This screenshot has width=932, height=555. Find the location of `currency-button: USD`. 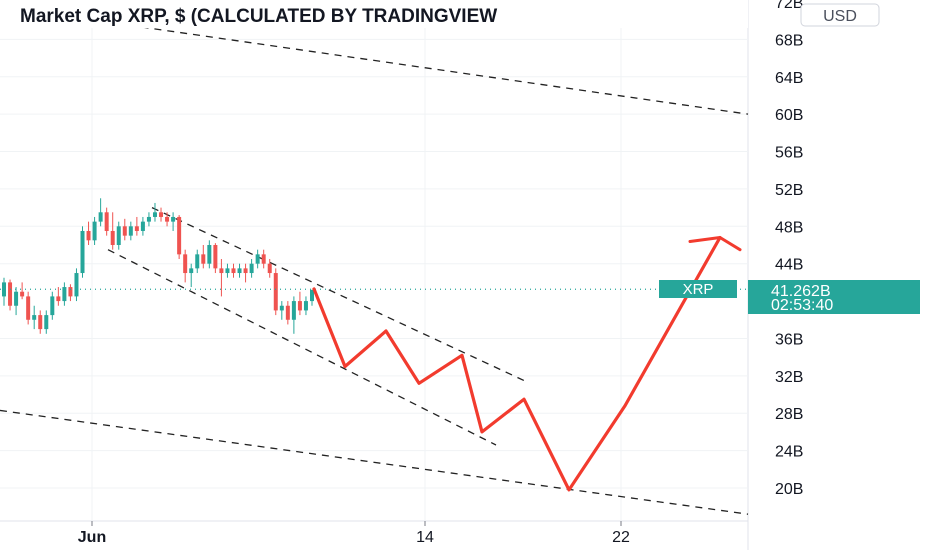

currency-button: USD is located at coordinates (840, 15).